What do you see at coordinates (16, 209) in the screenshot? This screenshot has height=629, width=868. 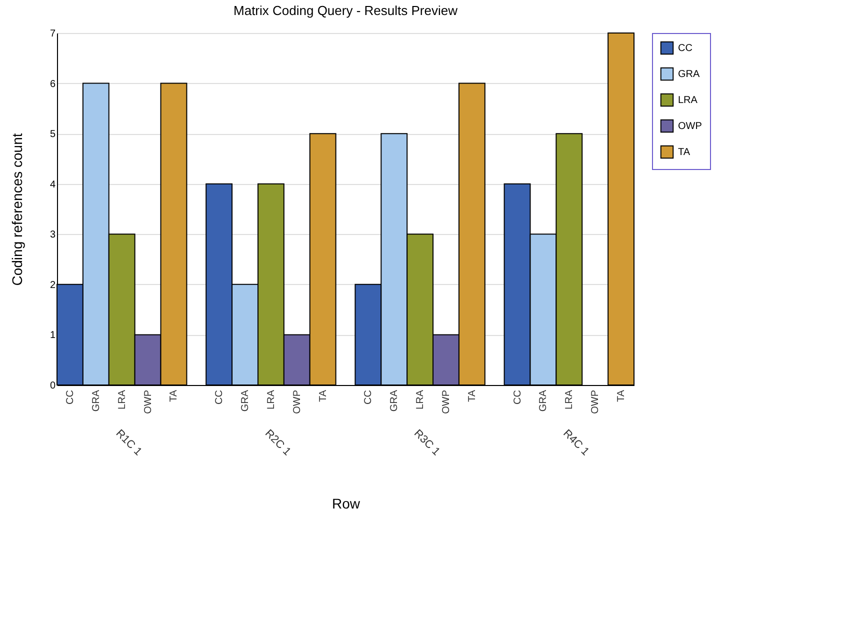 I see `y-axis-title: Coding references count` at bounding box center [16, 209].